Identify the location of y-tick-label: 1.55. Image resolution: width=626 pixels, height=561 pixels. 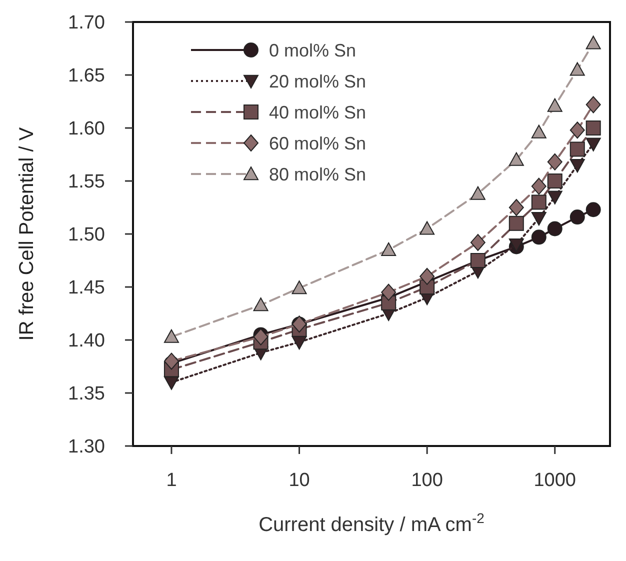
(86, 182).